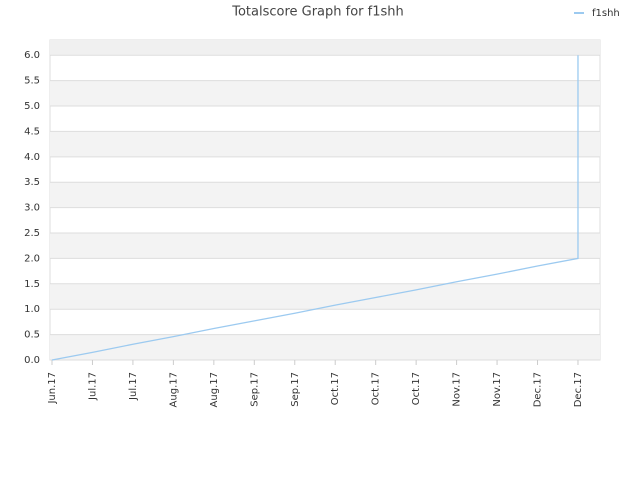  What do you see at coordinates (32, 284) in the screenshot?
I see `y-tick-label: 1.5` at bounding box center [32, 284].